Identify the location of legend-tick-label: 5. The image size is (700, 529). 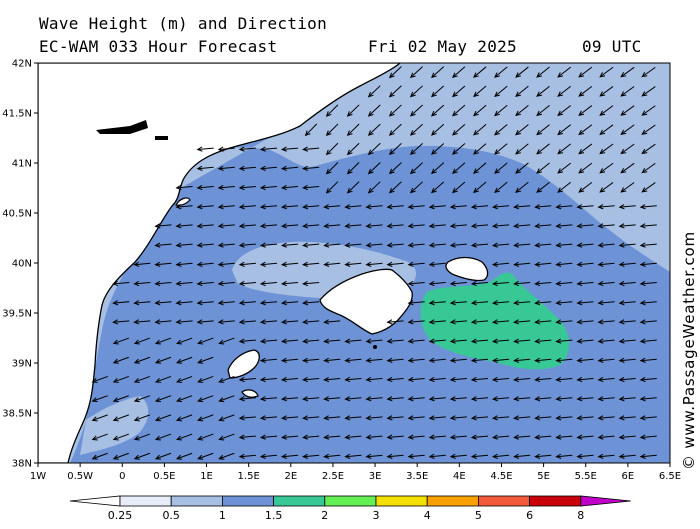
(478, 515).